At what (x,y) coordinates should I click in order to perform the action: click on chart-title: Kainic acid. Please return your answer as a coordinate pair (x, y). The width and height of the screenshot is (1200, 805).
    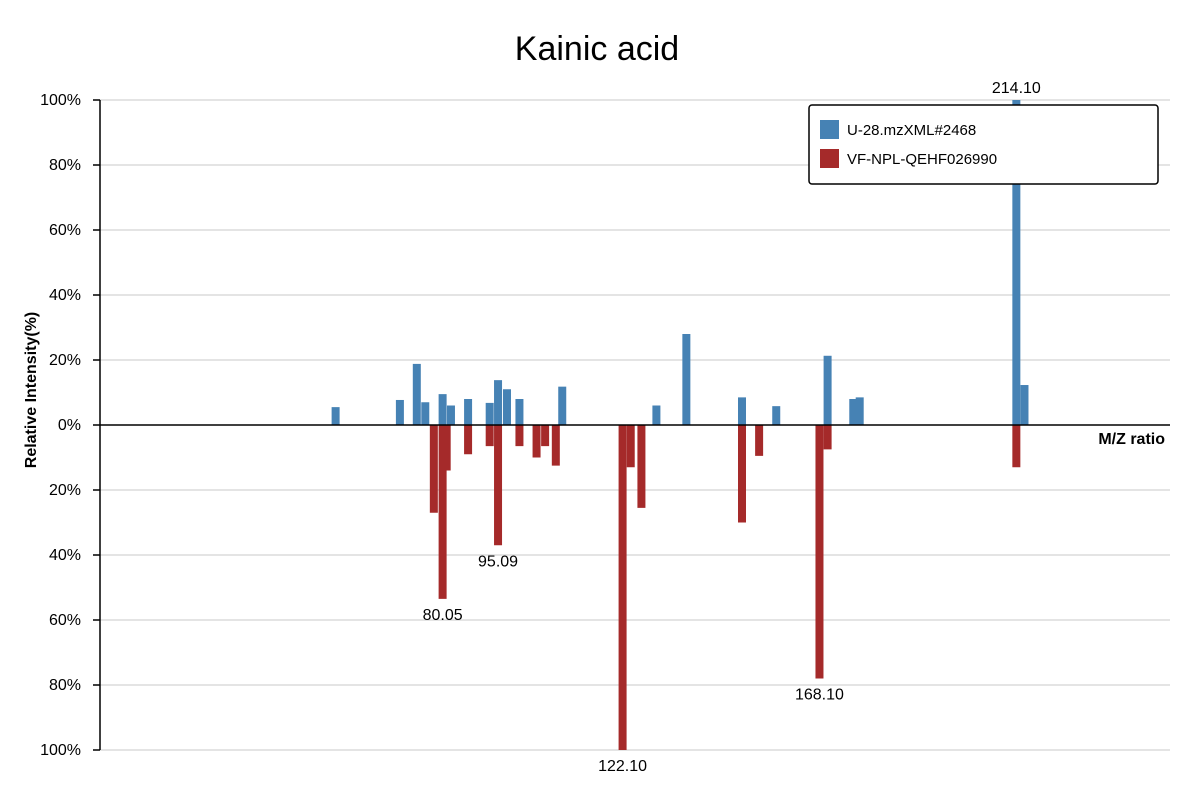
    Looking at the image, I should click on (597, 49).